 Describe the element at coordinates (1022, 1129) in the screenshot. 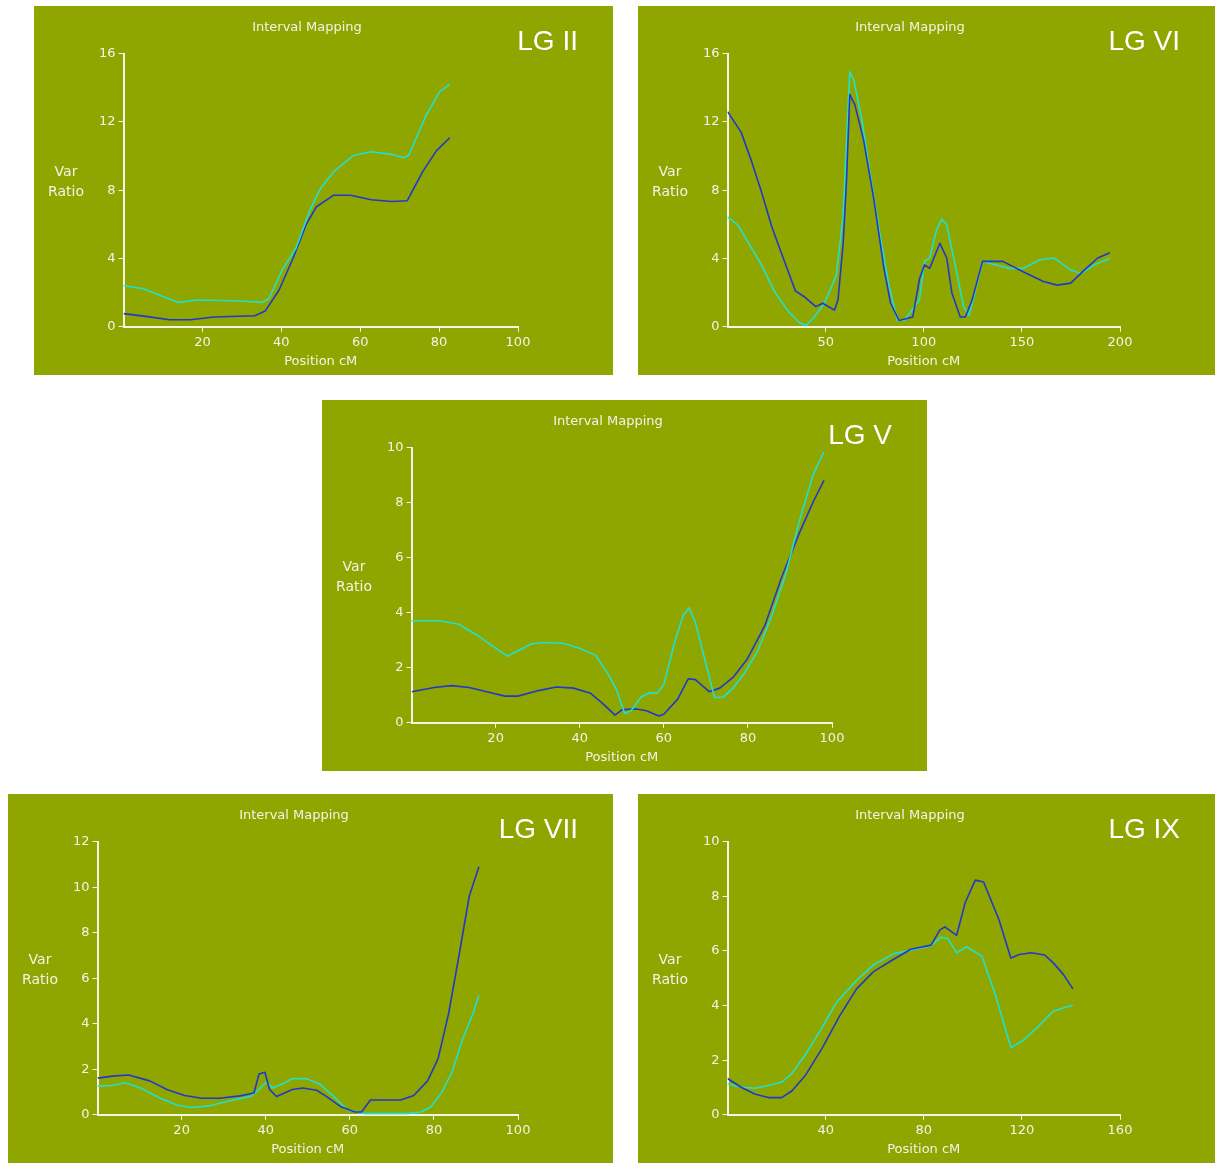

I see `x-tick-label: 120` at that location.